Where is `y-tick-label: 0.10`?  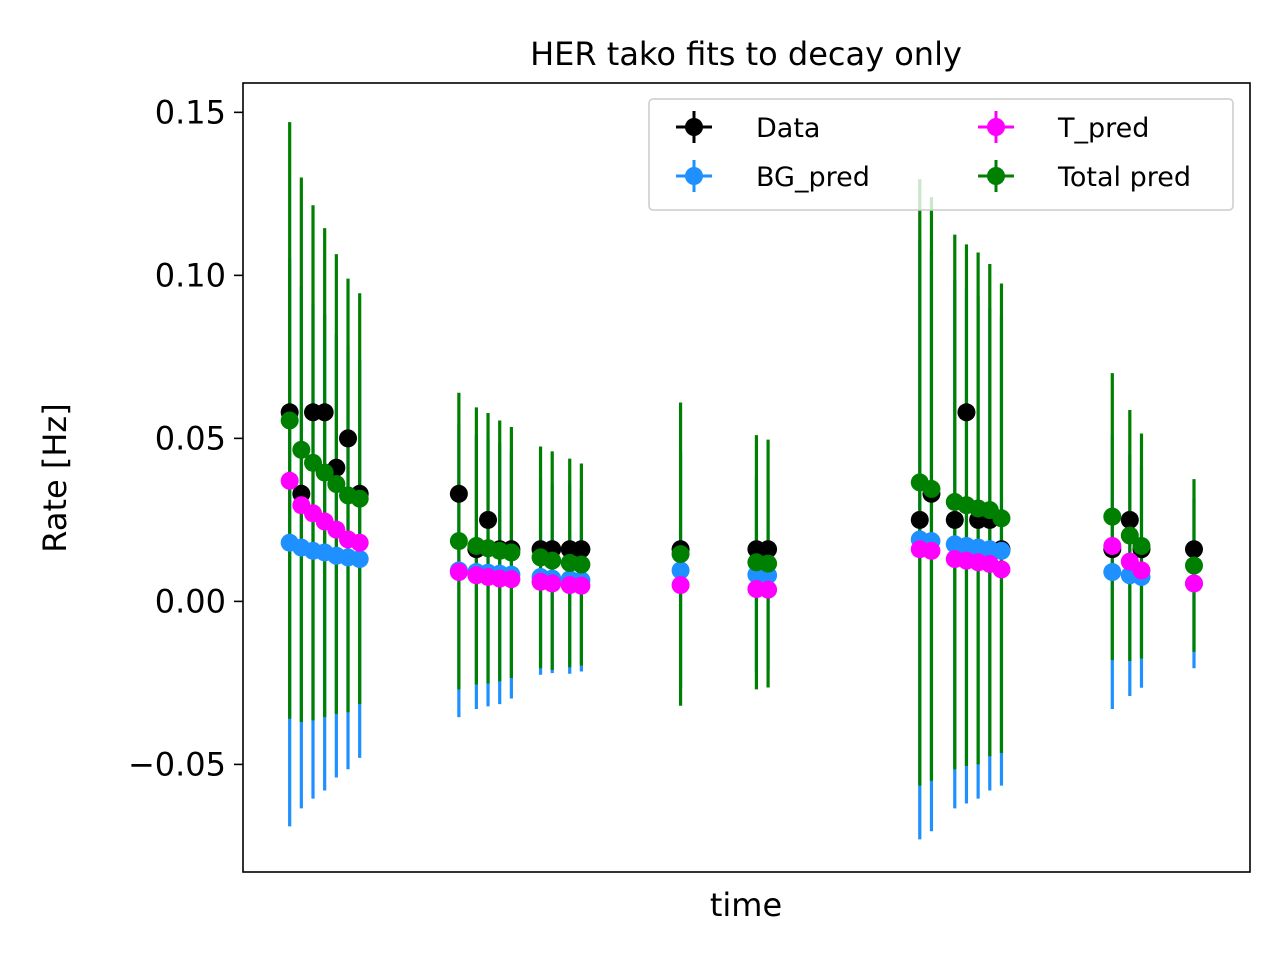
y-tick-label: 0.10 is located at coordinates (190, 275).